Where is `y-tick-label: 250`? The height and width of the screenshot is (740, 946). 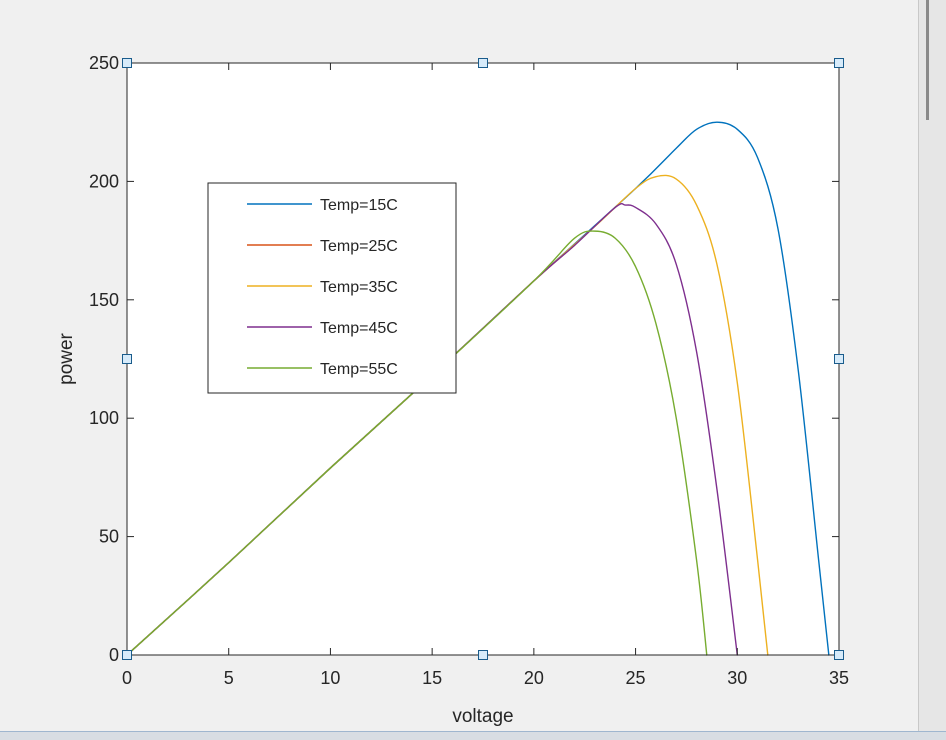
y-tick-label: 250 is located at coordinates (104, 63).